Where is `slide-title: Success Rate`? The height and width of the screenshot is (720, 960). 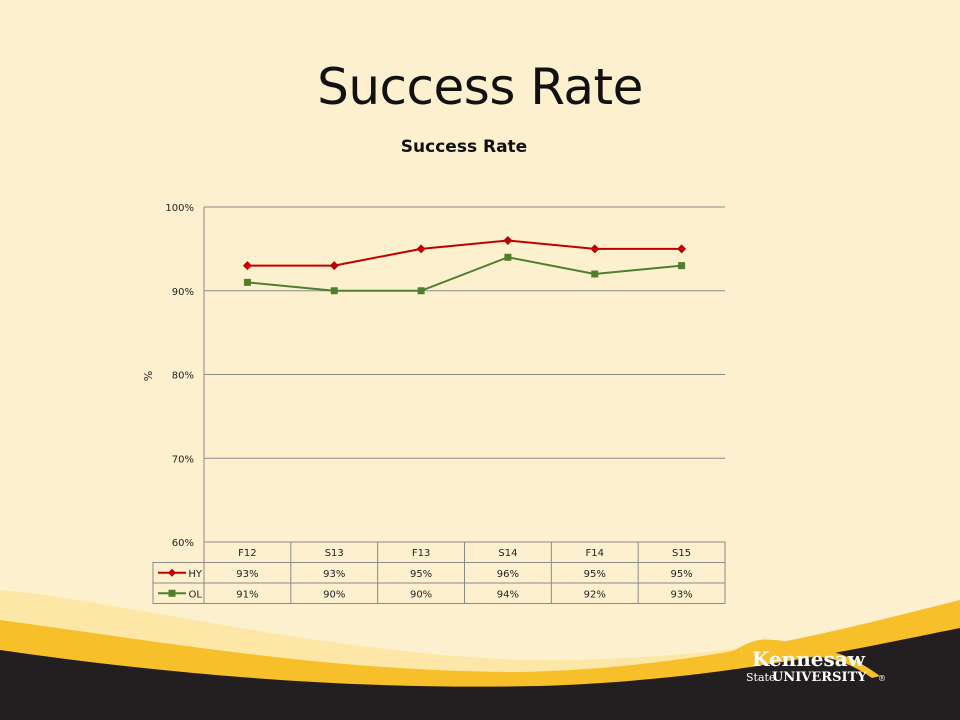
slide-title: Success Rate is located at coordinates (480, 87).